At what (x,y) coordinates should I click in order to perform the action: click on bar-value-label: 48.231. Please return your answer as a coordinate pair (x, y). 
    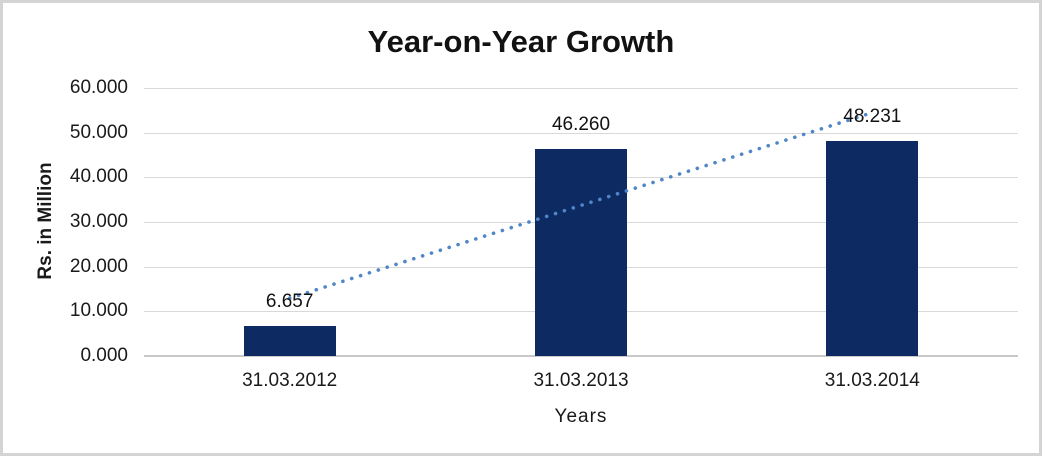
    Looking at the image, I should click on (872, 116).